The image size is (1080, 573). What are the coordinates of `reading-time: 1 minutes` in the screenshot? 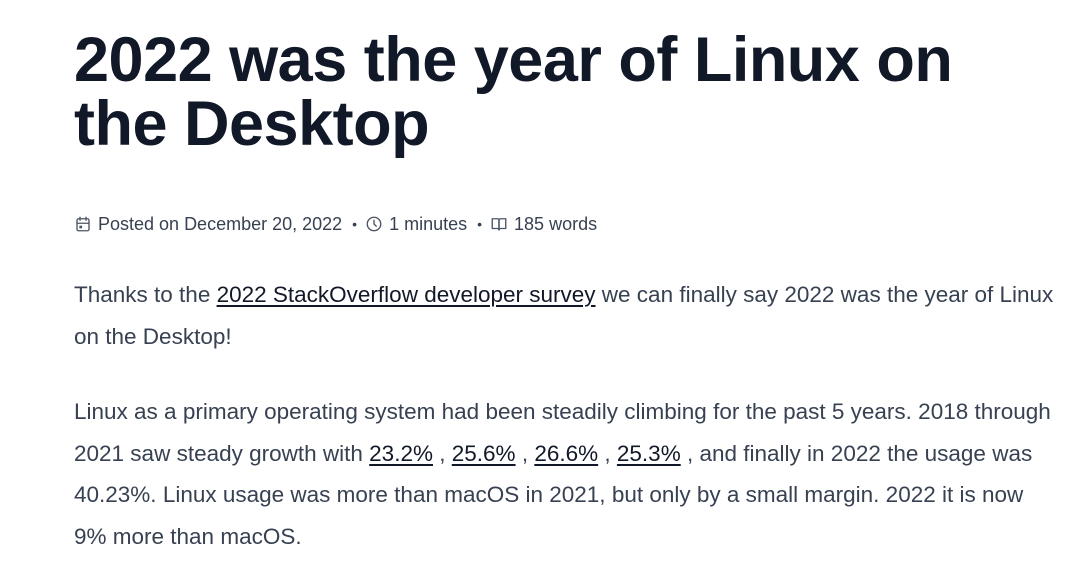 It's located at (428, 223).